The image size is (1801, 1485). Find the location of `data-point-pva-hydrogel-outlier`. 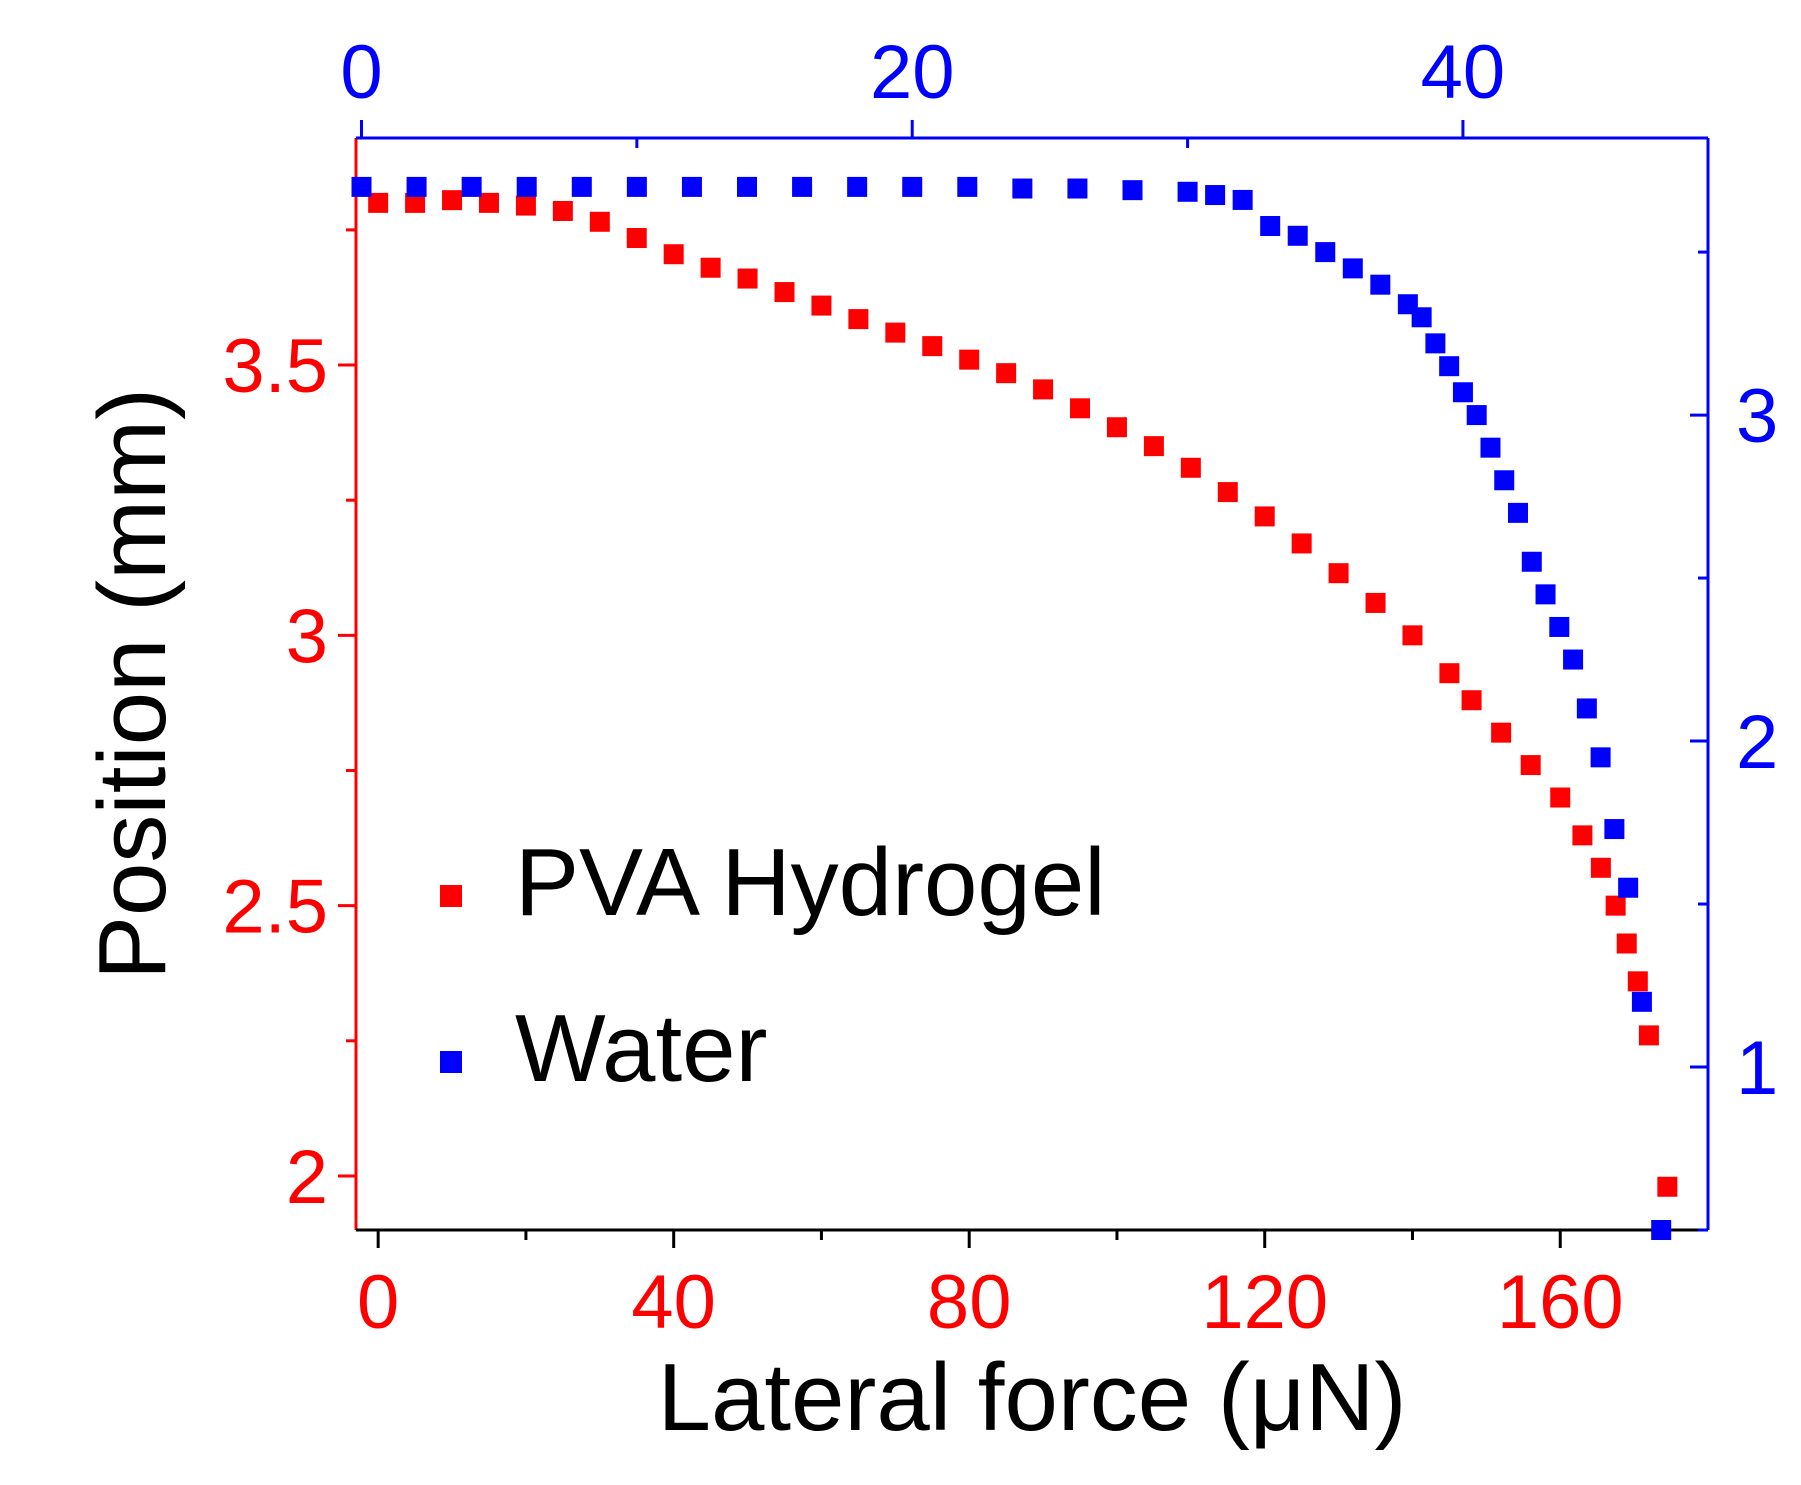

data-point-pva-hydrogel-outlier is located at coordinates (1667, 1186).